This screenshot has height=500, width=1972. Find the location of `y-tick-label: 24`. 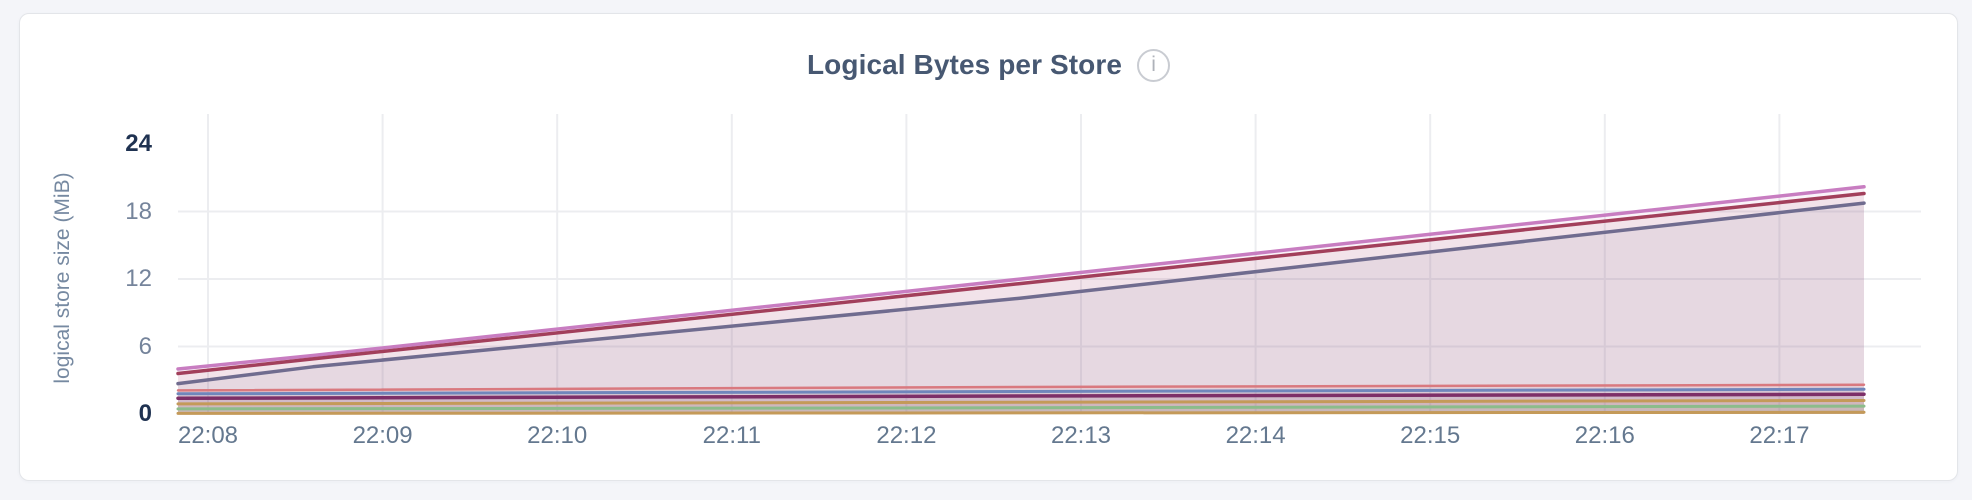

y-tick-label: 24 is located at coordinates (138, 143).